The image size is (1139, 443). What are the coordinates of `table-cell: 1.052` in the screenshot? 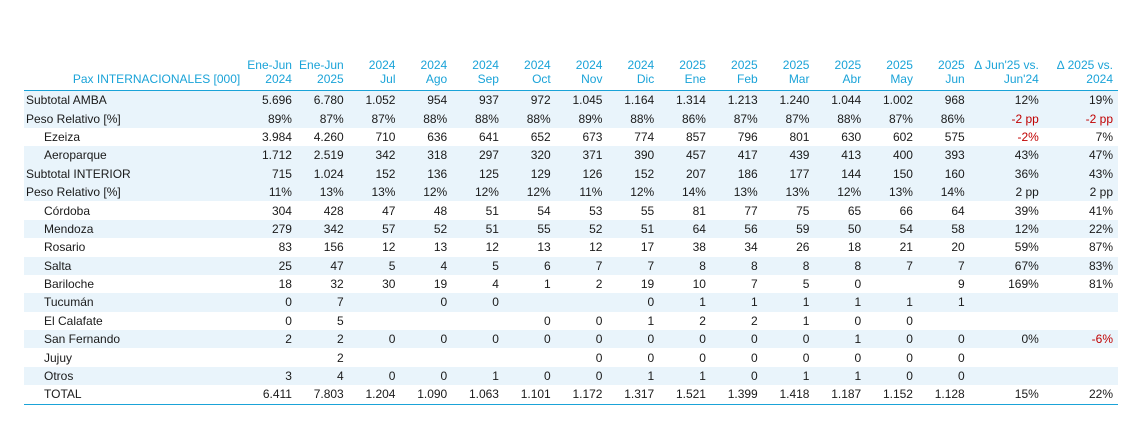 It's located at (374, 100).